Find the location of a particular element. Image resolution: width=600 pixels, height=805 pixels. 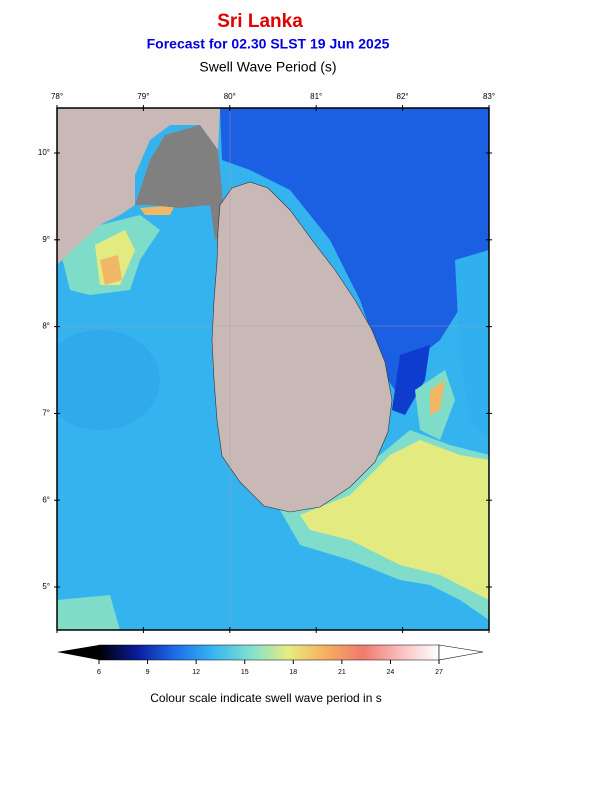

land-shallow is located at coordinates (180, 182).